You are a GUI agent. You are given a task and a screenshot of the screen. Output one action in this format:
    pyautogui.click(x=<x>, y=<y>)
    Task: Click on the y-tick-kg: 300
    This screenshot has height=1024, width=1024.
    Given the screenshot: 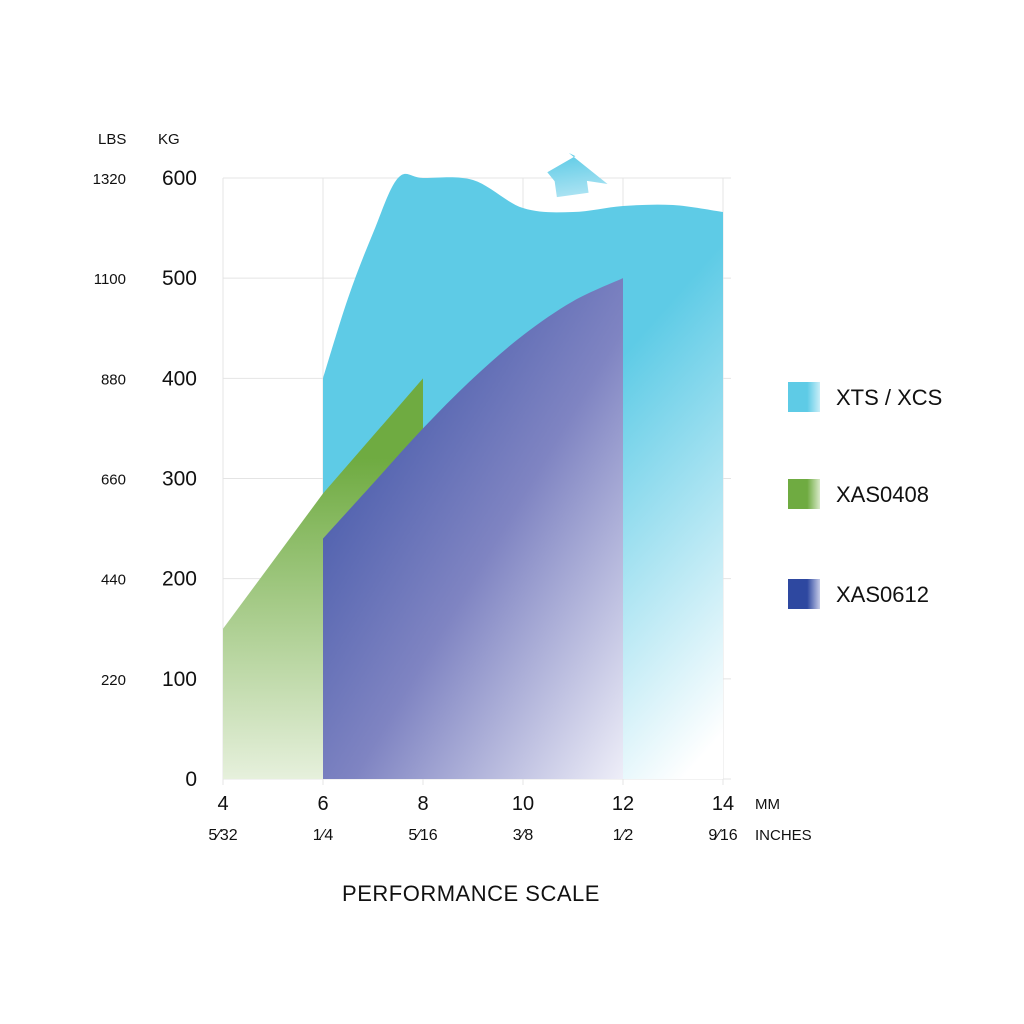 What is the action you would take?
    pyautogui.click(x=179, y=479)
    